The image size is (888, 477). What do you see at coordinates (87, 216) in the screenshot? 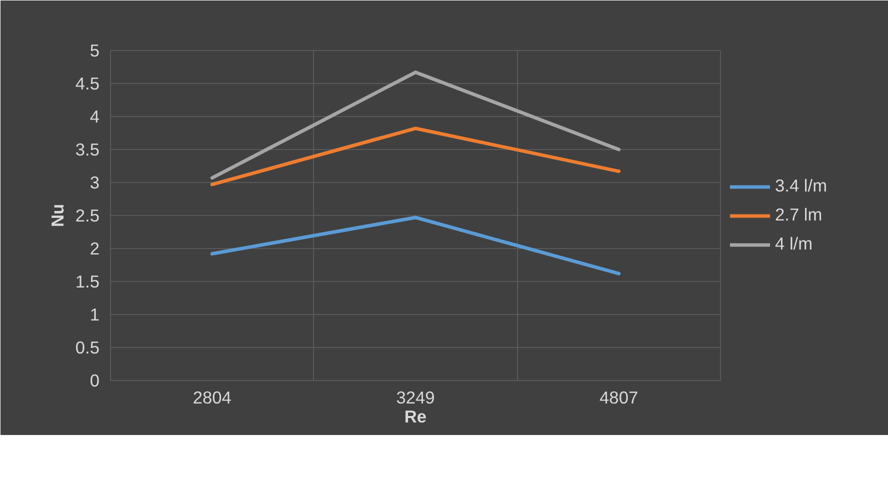
I see `y-tick-label: 2.5` at bounding box center [87, 216].